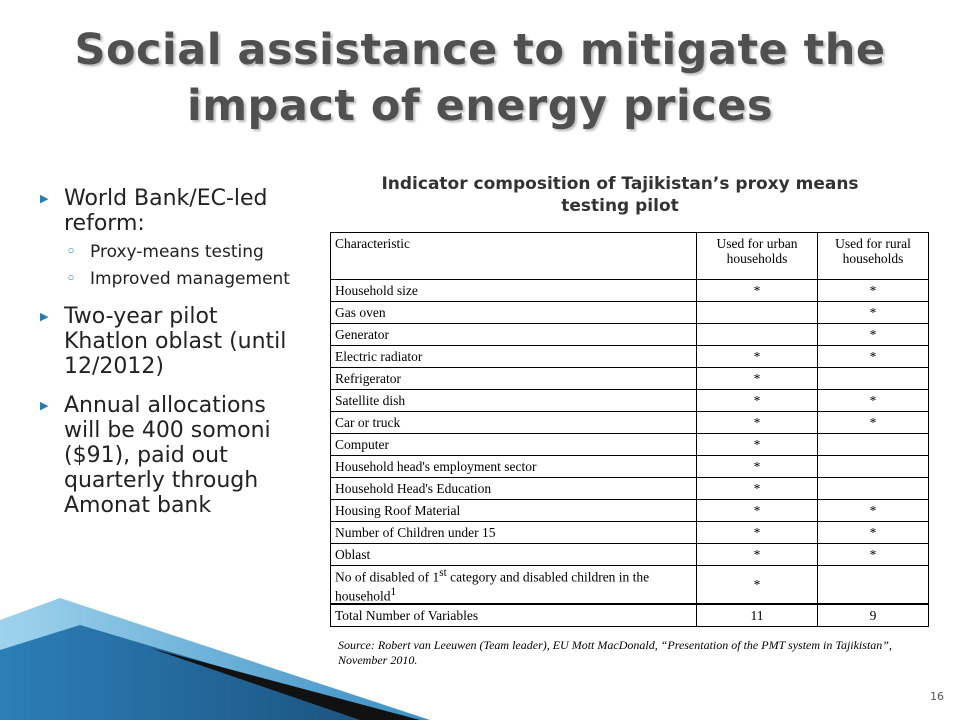  Describe the element at coordinates (393, 591) in the screenshot. I see `superscript: 1` at that location.